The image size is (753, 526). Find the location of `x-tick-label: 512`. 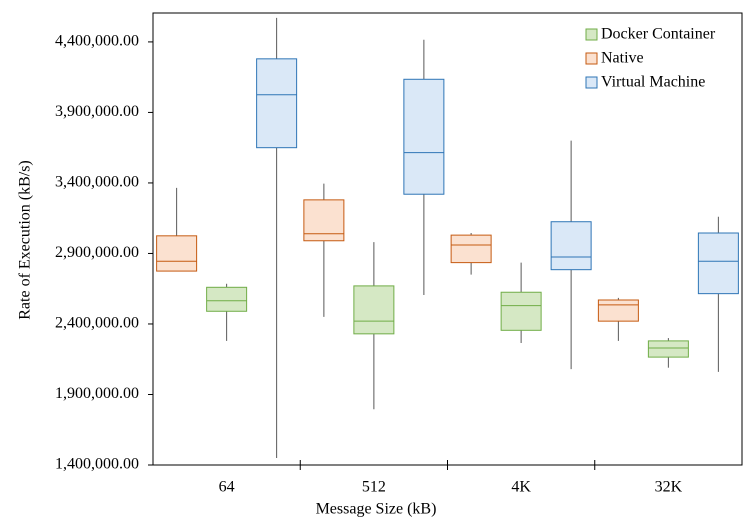

x-tick-label: 512 is located at coordinates (374, 487).